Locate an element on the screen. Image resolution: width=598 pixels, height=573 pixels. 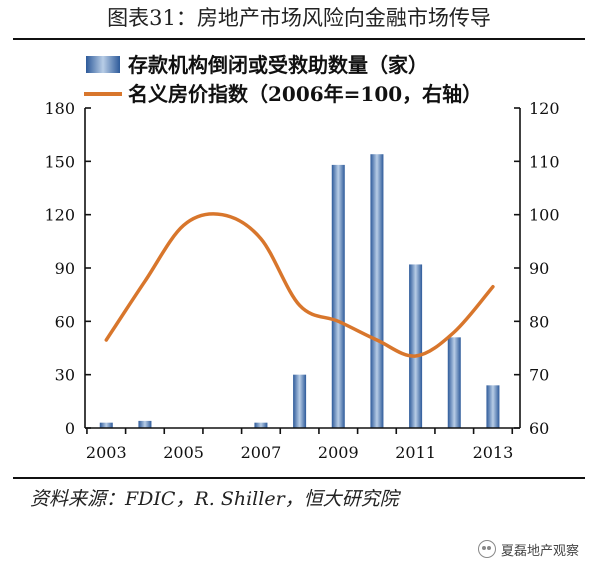
bar-2013 is located at coordinates (493, 406).